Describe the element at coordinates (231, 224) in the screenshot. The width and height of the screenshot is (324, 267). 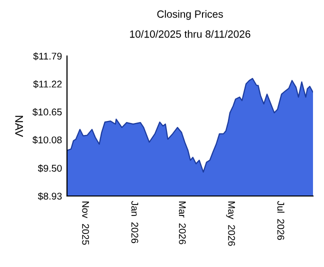
I see `x-tick-label: May 2026` at that location.